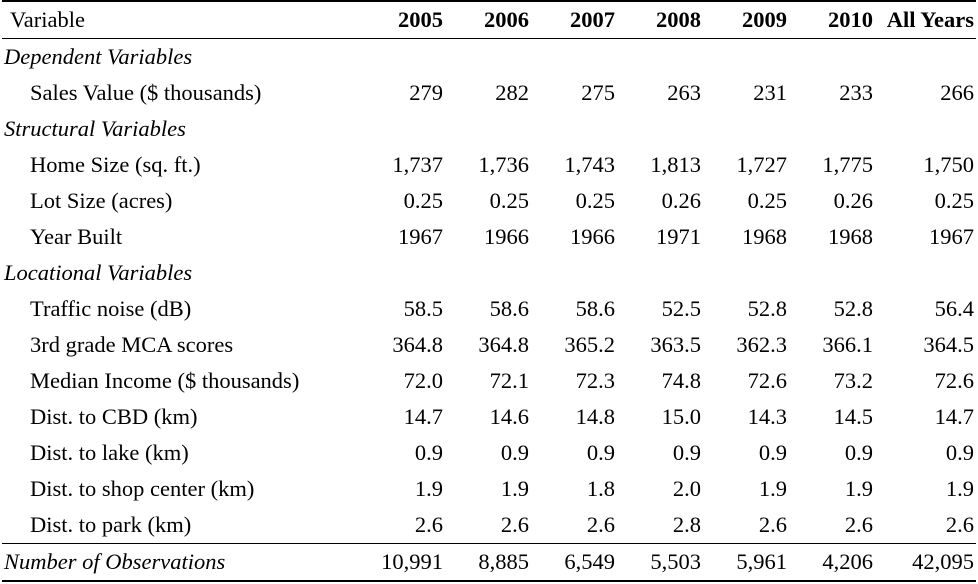 The image size is (978, 584). I want to click on cell-2008: 263, so click(684, 92).